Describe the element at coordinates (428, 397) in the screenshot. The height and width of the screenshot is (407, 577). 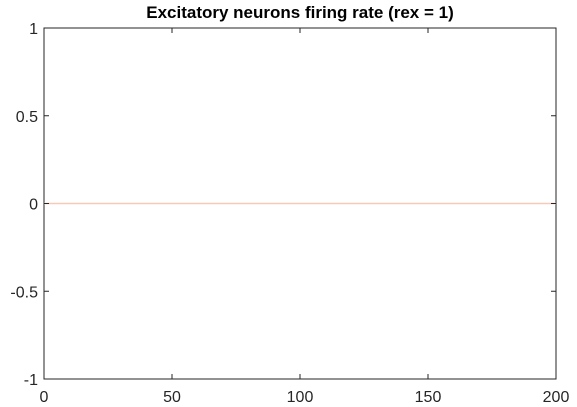
I see `x-tick-label: 150` at that location.